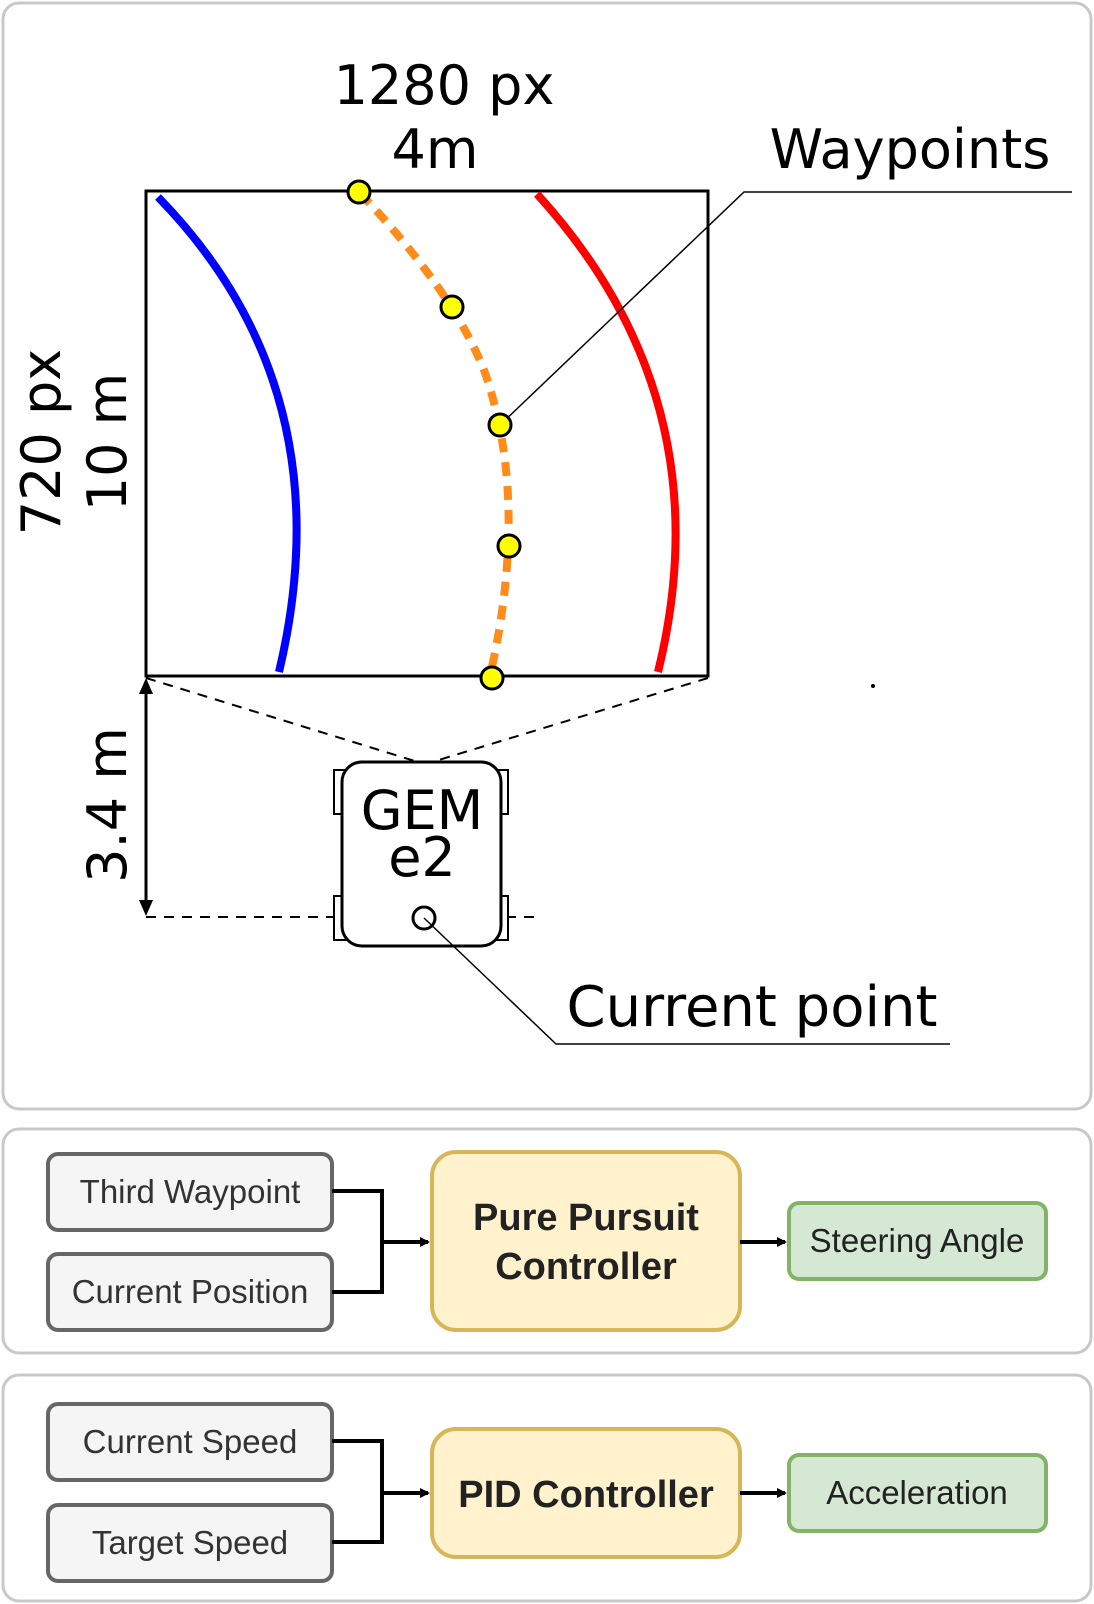 Image resolution: width=1094 pixels, height=1604 pixels. What do you see at coordinates (586, 1241) in the screenshot?
I see `pure-pursuit-box` at bounding box center [586, 1241].